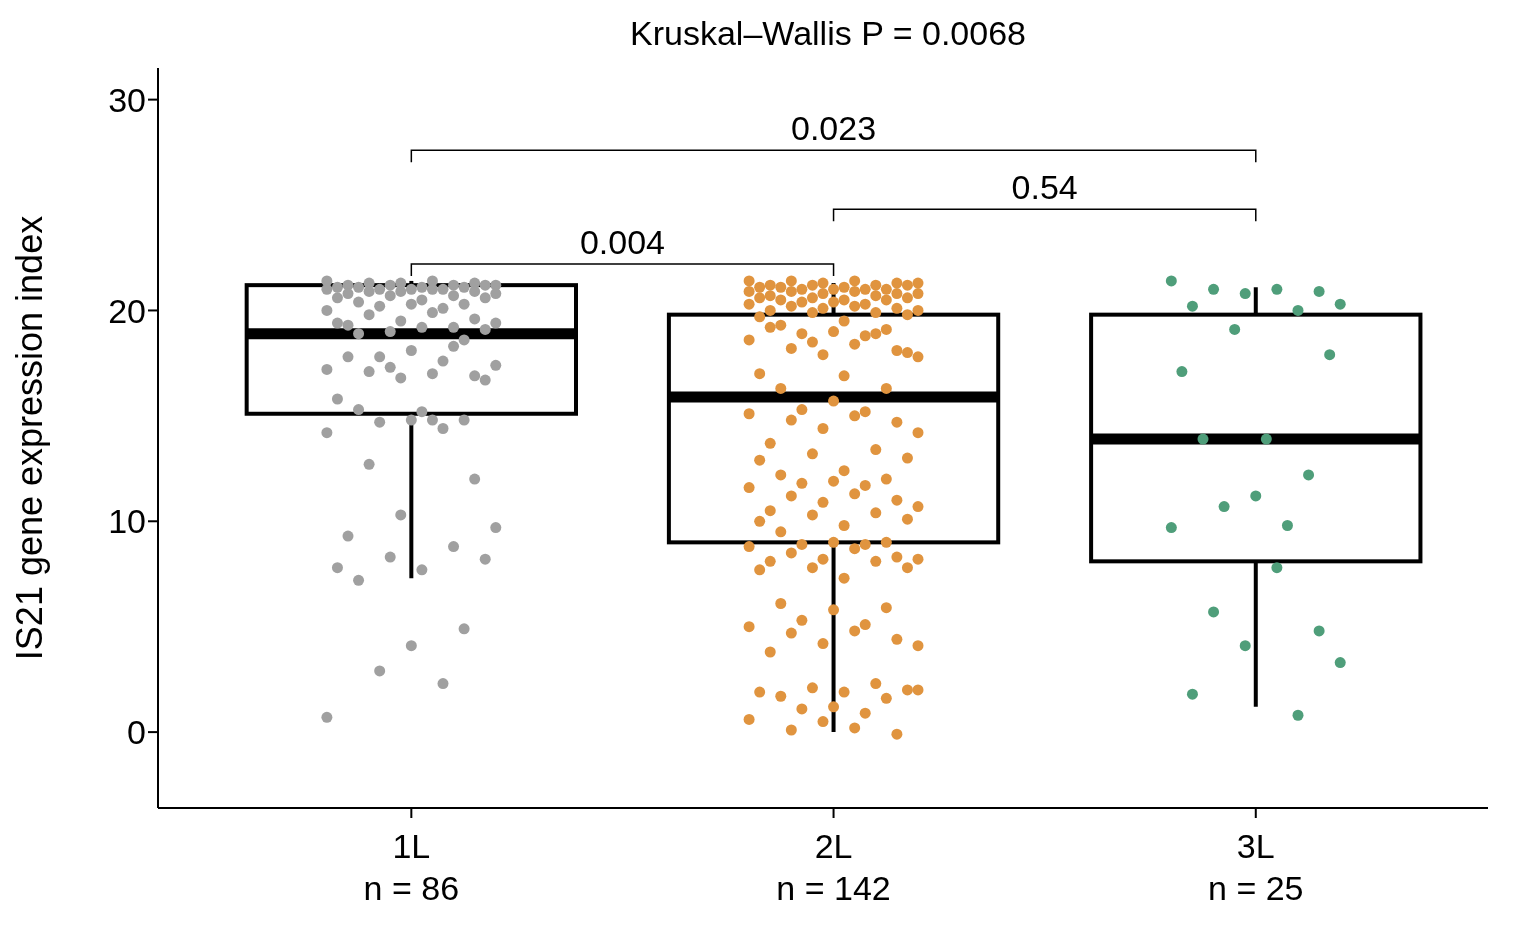 The height and width of the screenshot is (930, 1524). What do you see at coordinates (622, 242) in the screenshot?
I see `annotation: 0.004` at bounding box center [622, 242].